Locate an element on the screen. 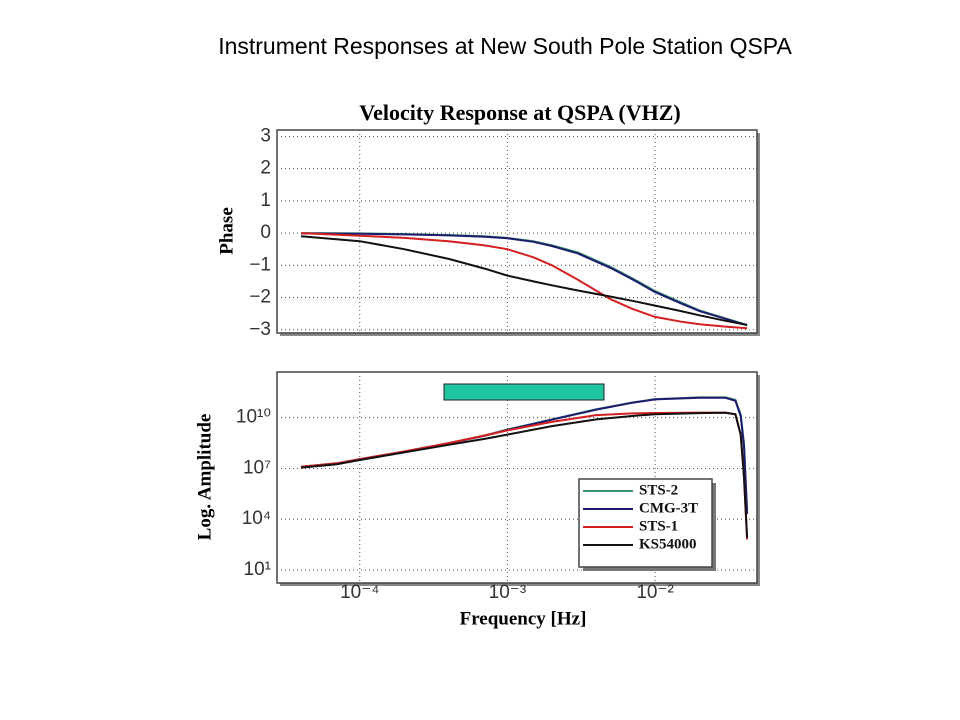 Image resolution: width=960 pixels, height=720 pixels. legend is located at coordinates (645, 523).